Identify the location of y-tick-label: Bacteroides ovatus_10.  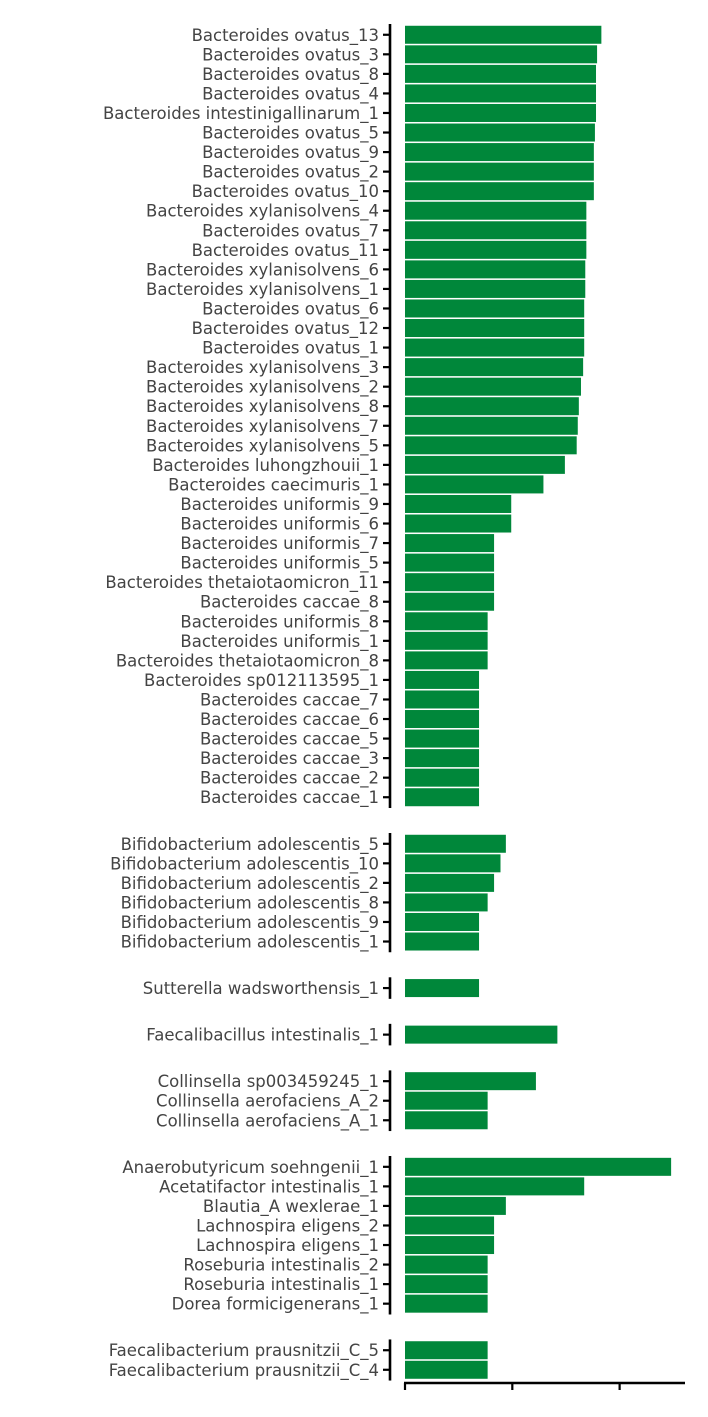
(285, 192).